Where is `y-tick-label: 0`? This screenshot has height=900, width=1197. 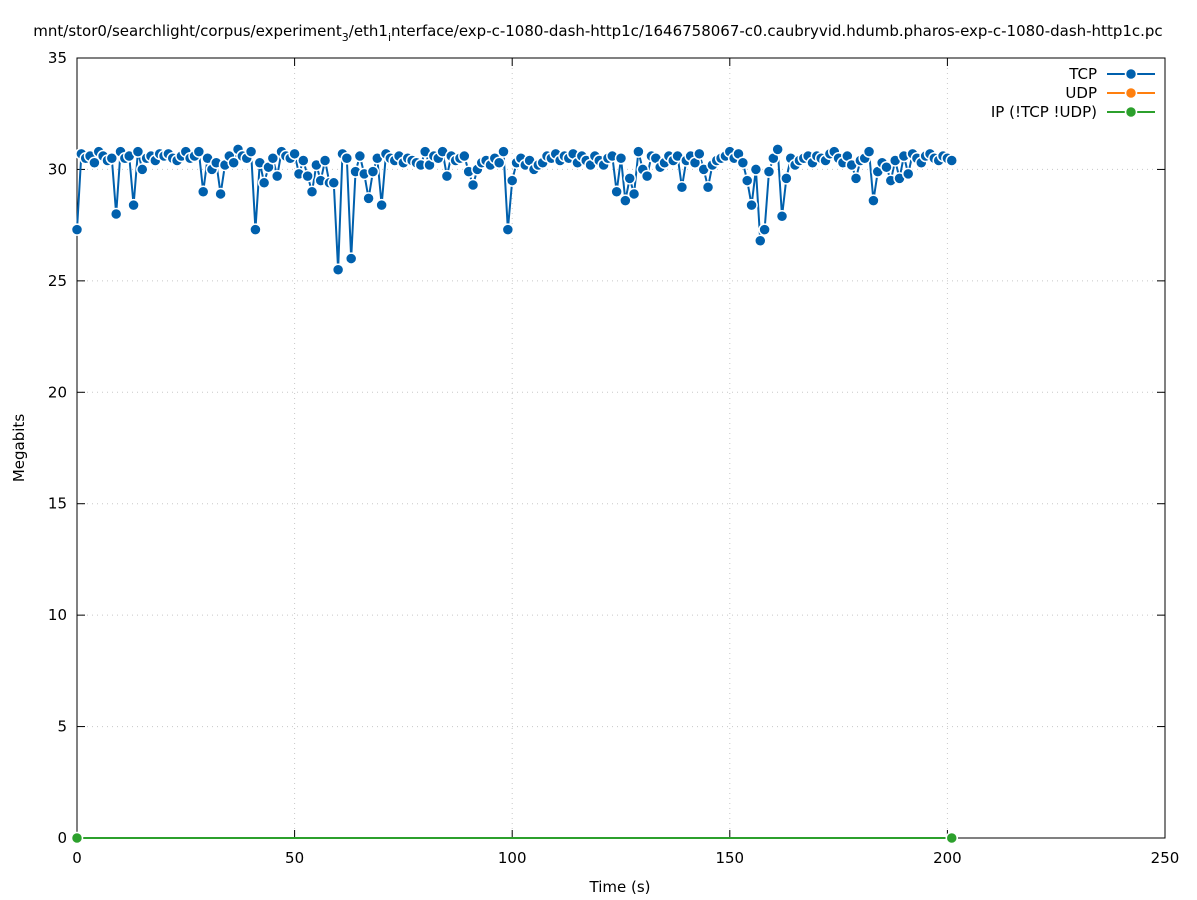 y-tick-label: 0 is located at coordinates (62, 838).